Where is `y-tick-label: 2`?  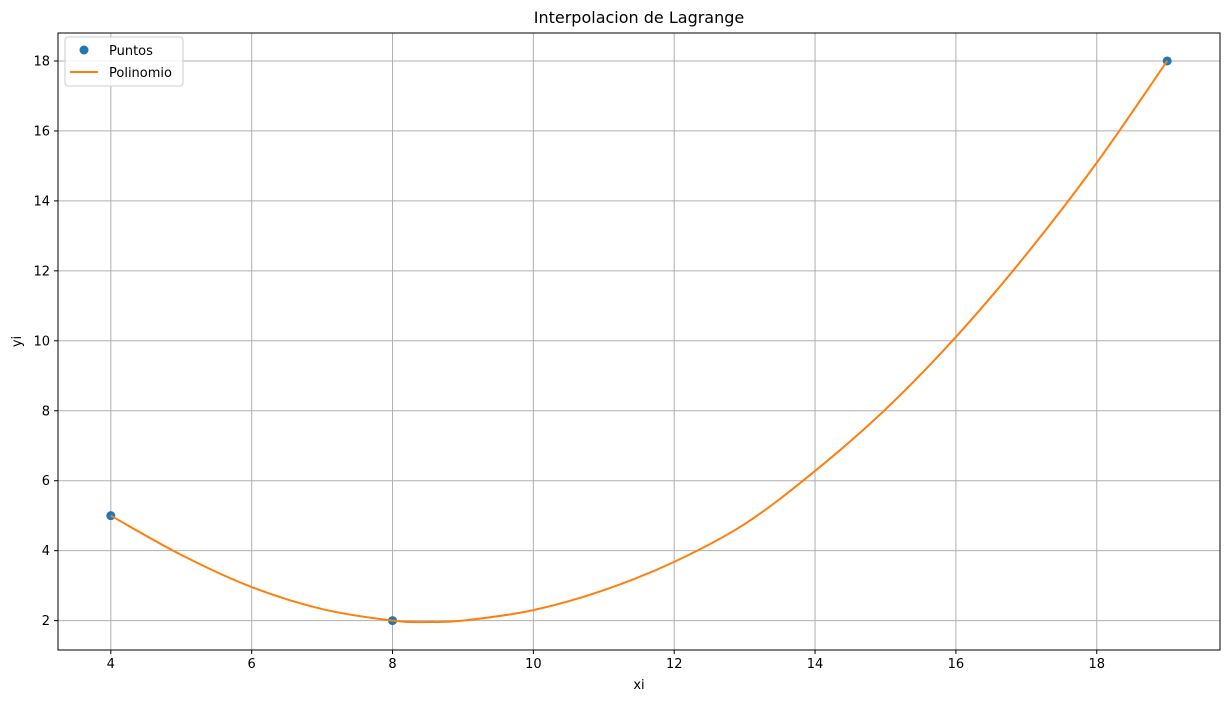 y-tick-label: 2 is located at coordinates (46, 621).